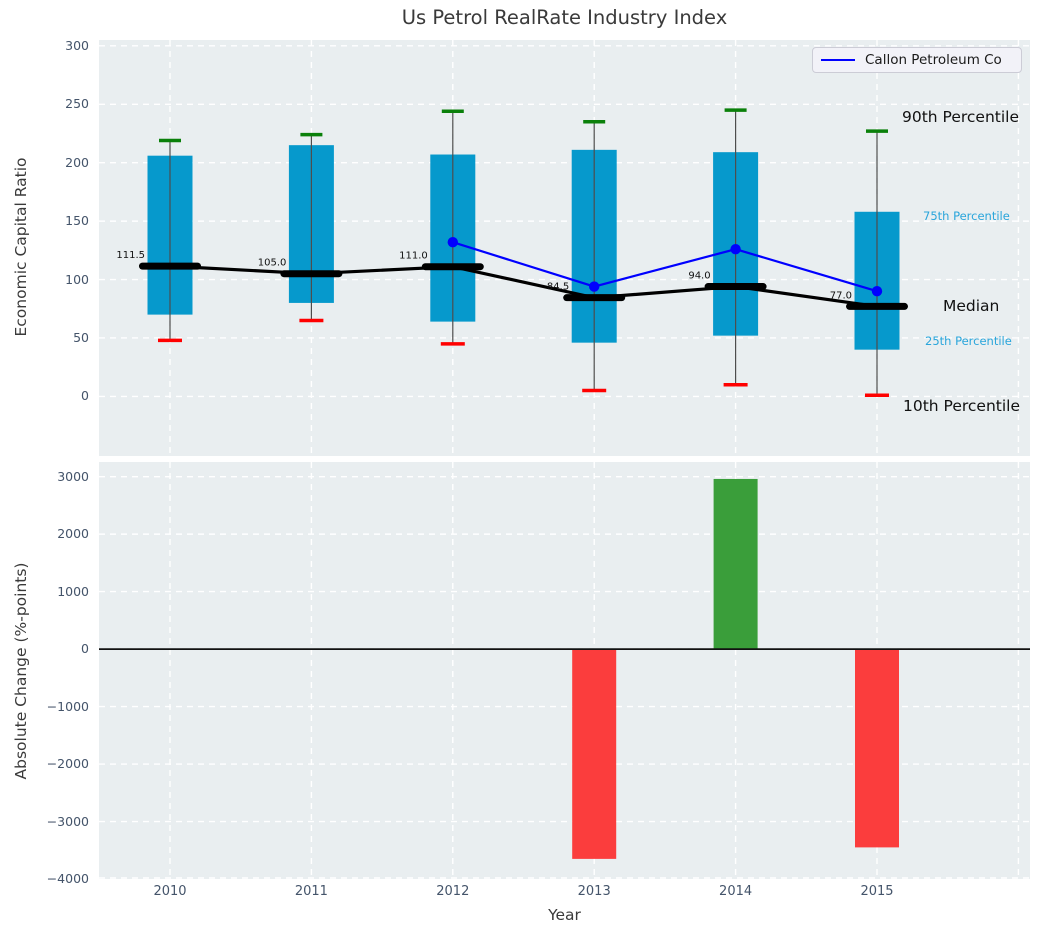 This screenshot has width=1039, height=942. Describe the element at coordinates (73, 476) in the screenshot. I see `y-tick-label: 3000` at that location.